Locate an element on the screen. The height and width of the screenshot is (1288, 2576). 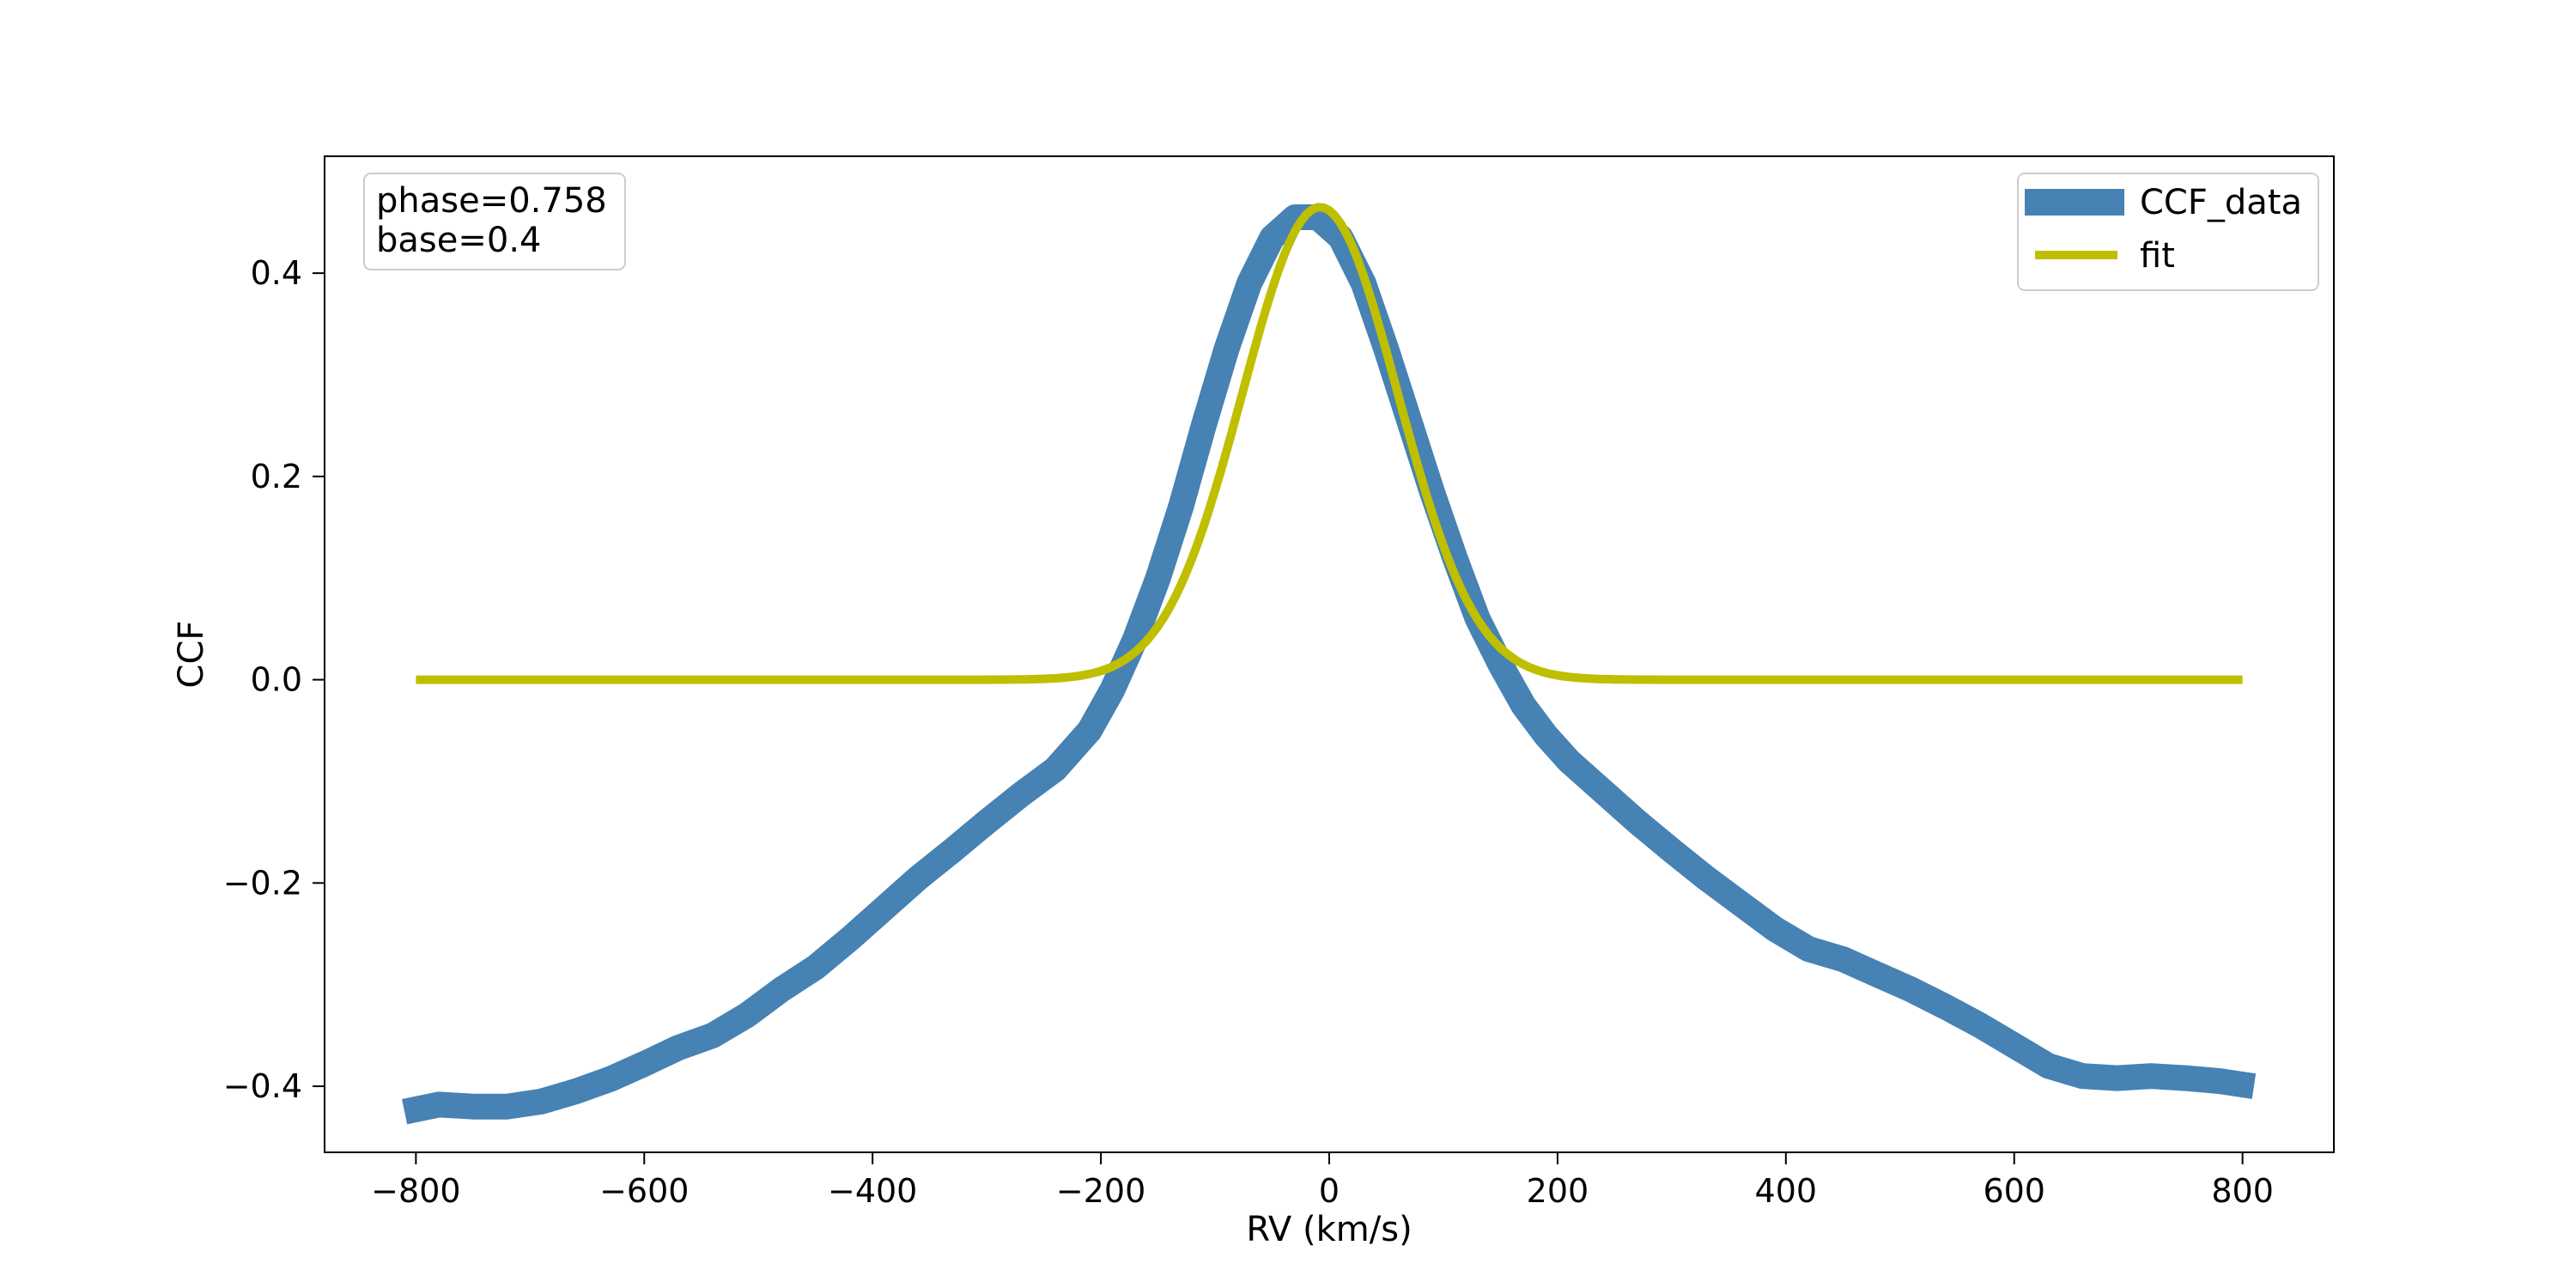
x-tick-label: −200 is located at coordinates (1100, 1191).